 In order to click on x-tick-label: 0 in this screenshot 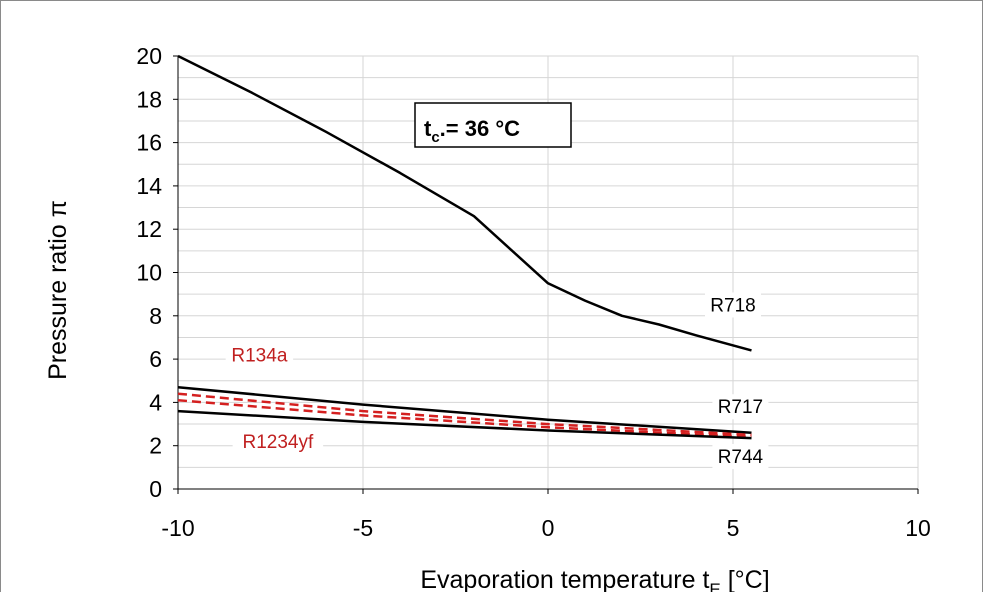, I will do `click(548, 528)`.